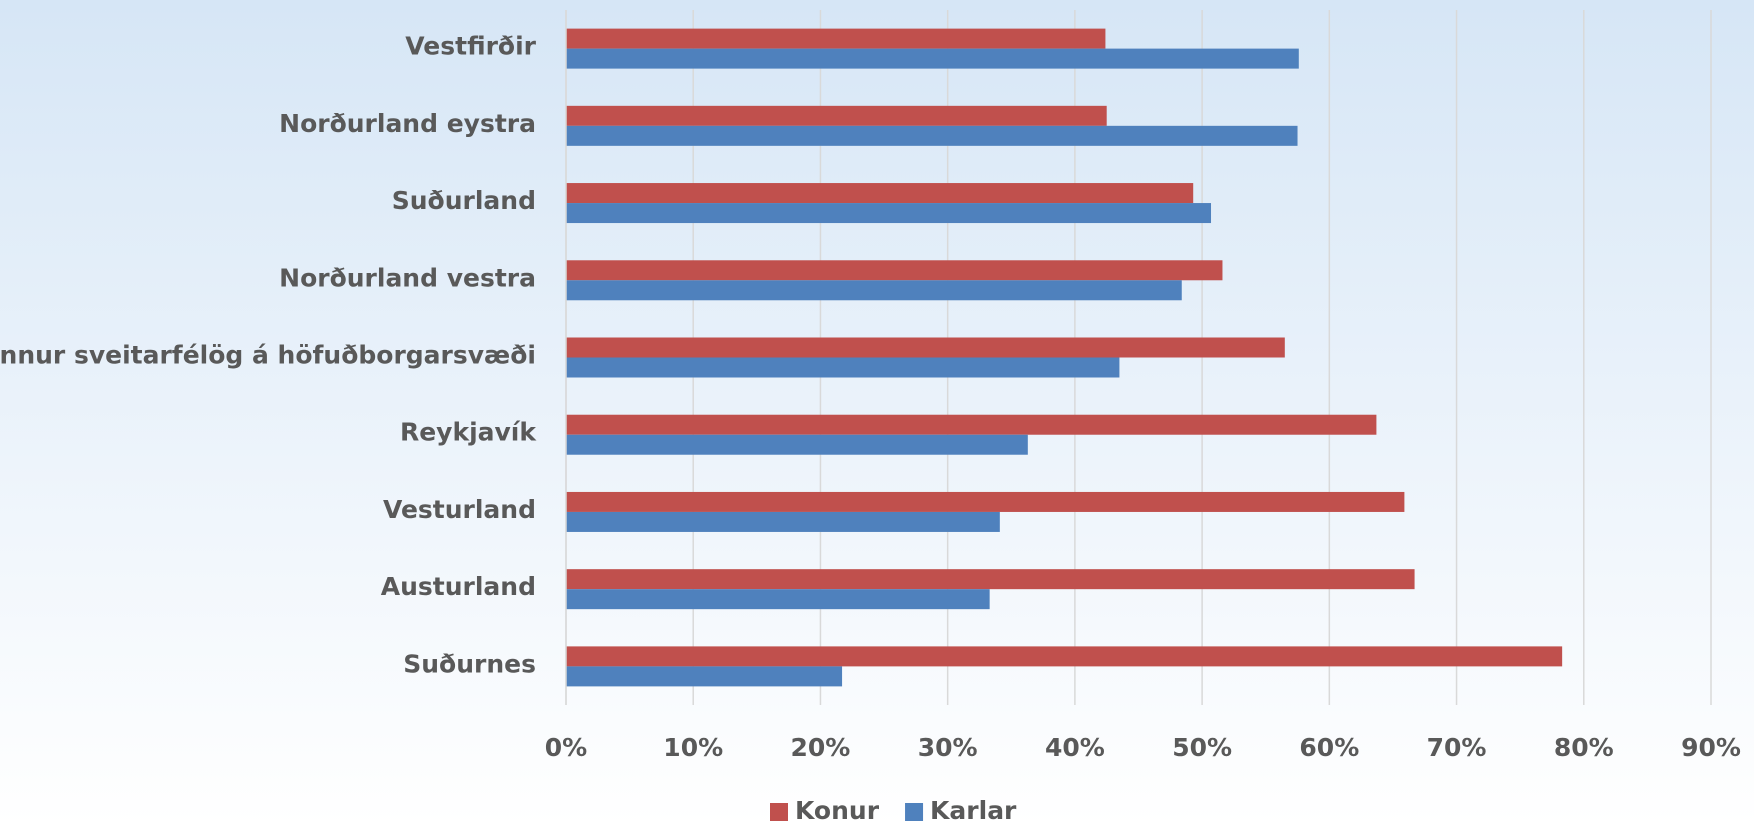  I want to click on x-tick-label: 50%, so click(1202, 747).